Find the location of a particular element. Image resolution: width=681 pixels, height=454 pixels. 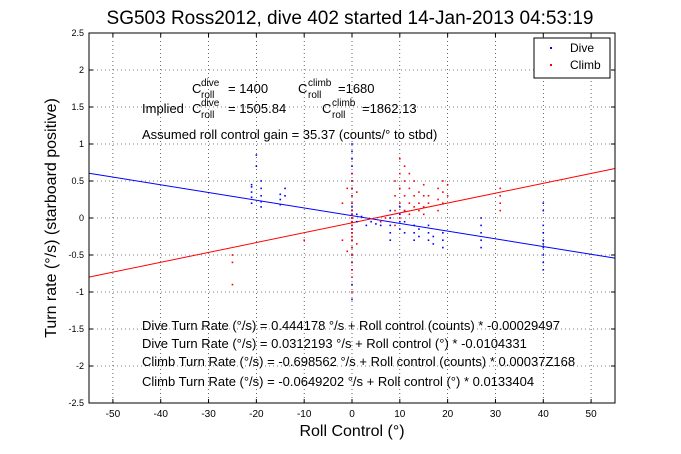

x-tick-label: -50 is located at coordinates (113, 414).